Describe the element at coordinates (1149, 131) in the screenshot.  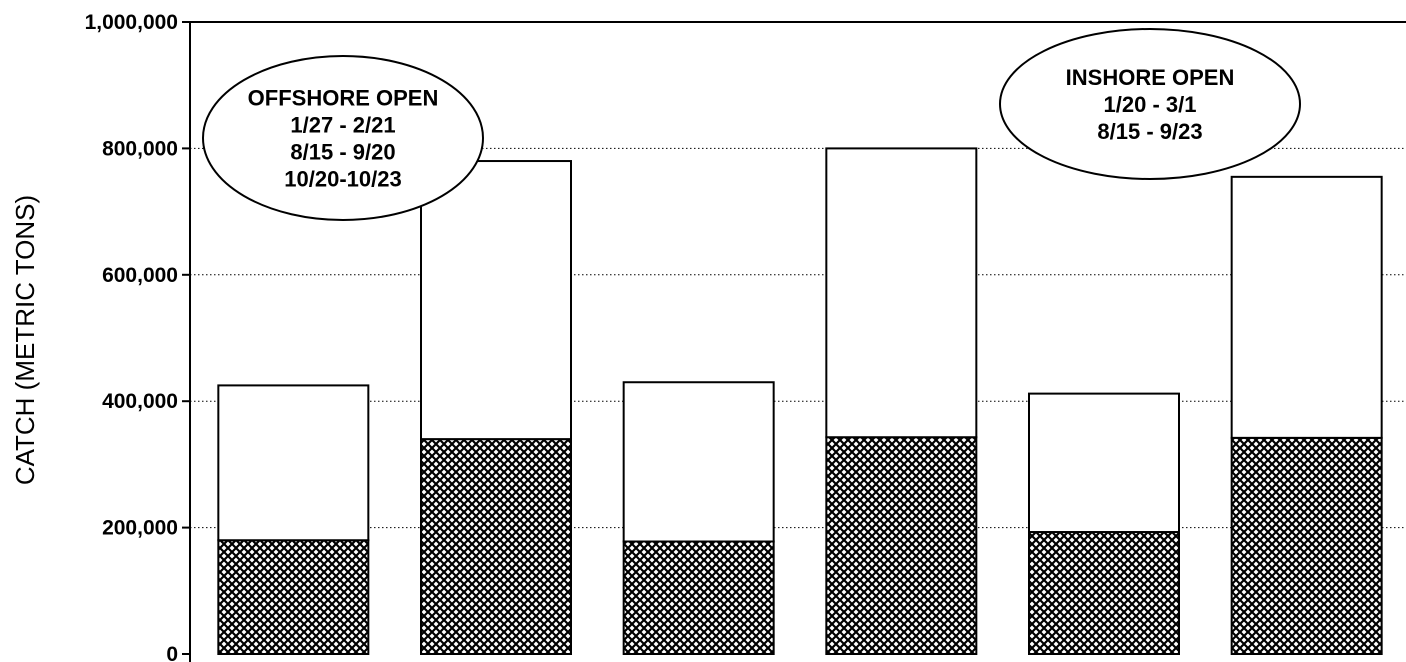
I see `annotation-2-line-3: 8/15 - 9/23` at that location.